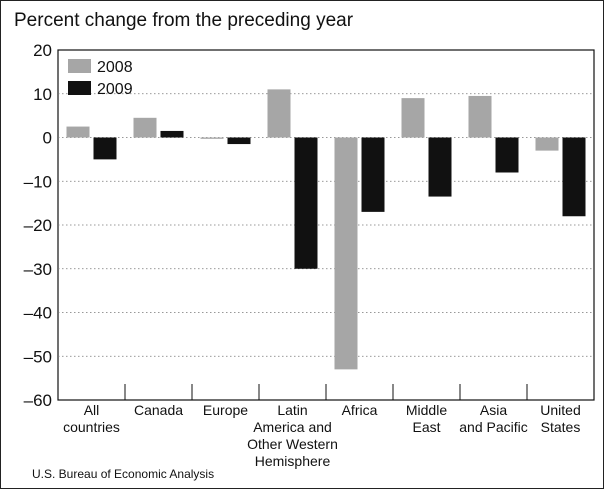 This screenshot has height=489, width=604. I want to click on y-axis: 20 10 0 –10 –20 –30 –40 –50 –60, so click(38, 225).